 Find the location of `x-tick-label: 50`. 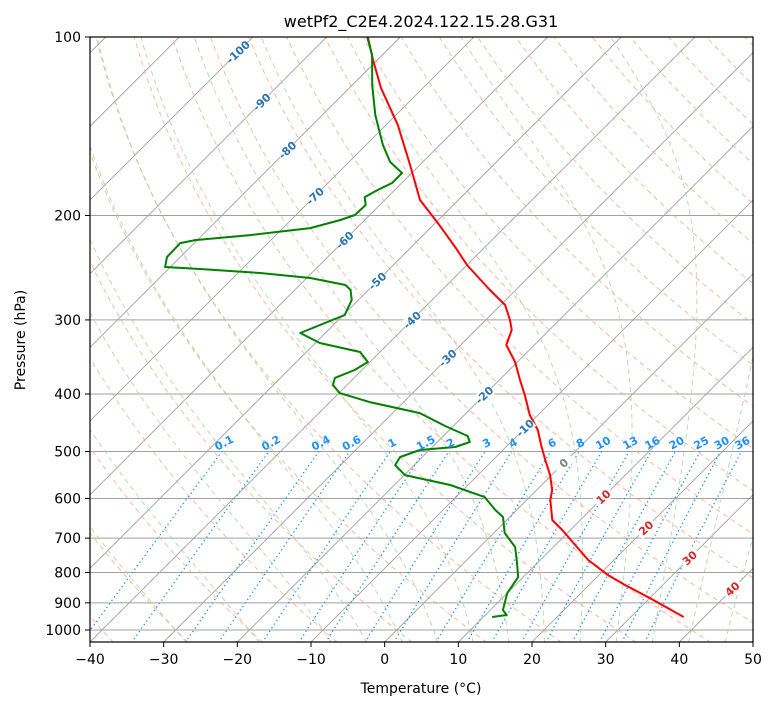

x-tick-label: 50 is located at coordinates (753, 660).